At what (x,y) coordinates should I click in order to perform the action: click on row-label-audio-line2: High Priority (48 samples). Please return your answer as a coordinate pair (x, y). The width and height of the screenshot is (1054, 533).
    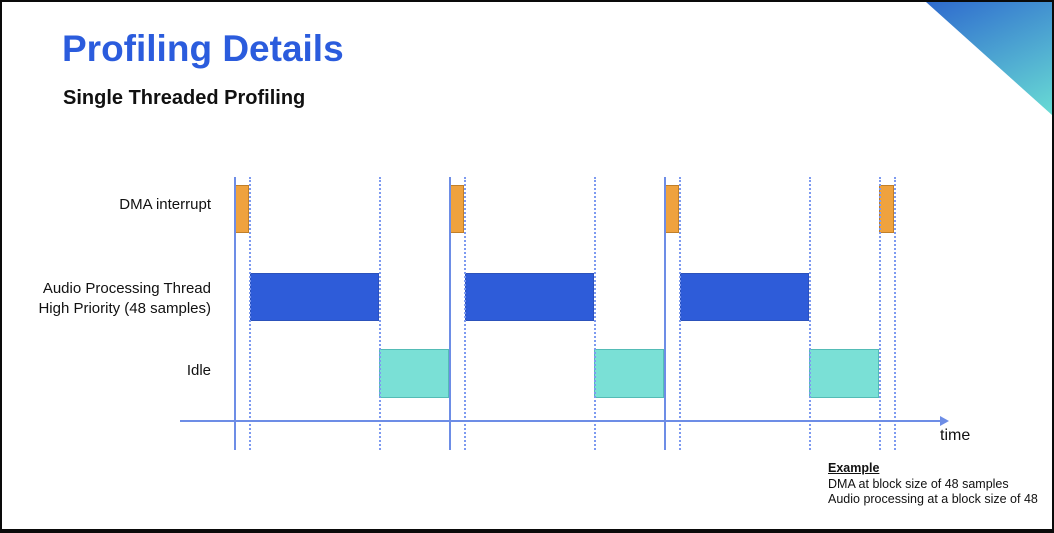
    Looking at the image, I should click on (124, 308).